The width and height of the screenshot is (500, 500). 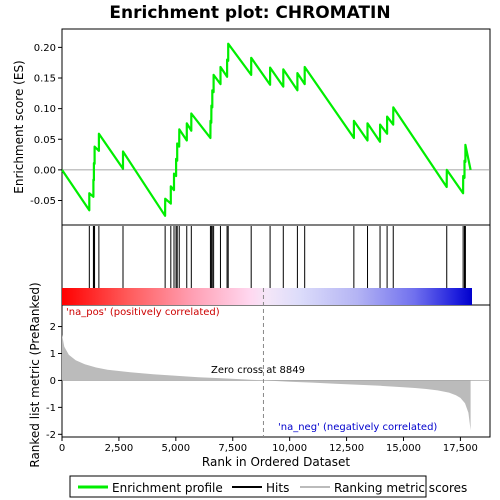 What do you see at coordinates (45, 140) in the screenshot?
I see `es-tick-label-2: 0.05` at bounding box center [45, 140].